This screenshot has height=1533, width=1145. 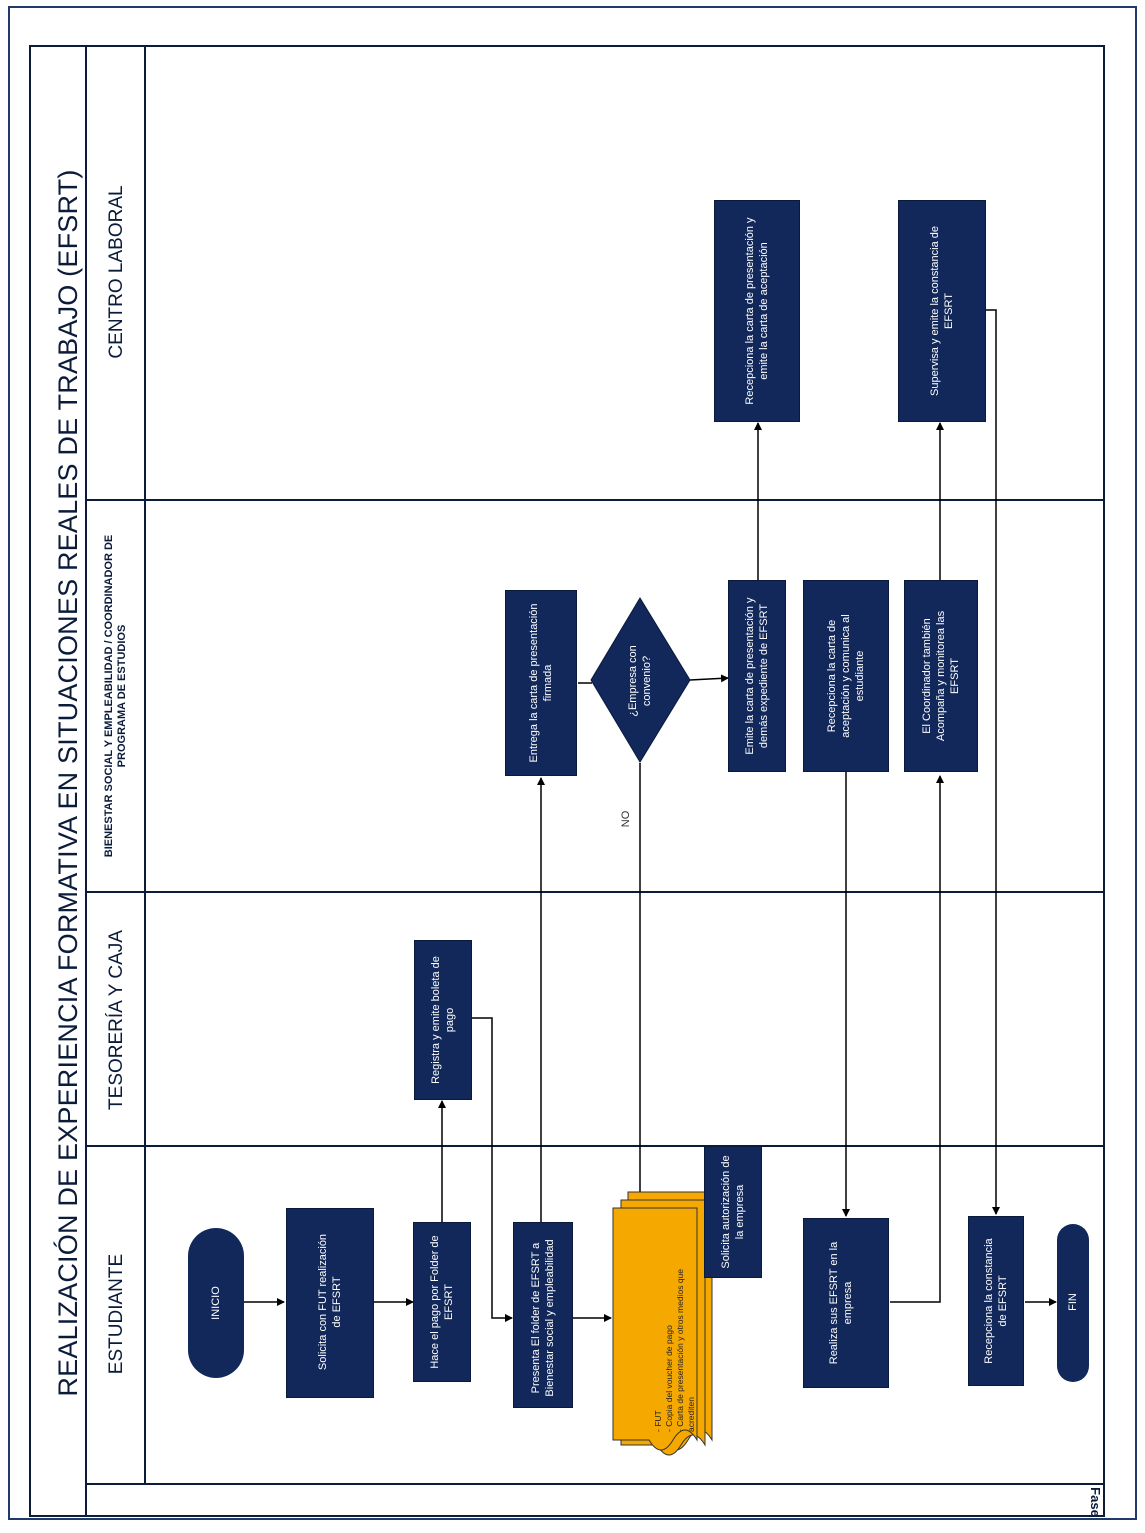 I want to click on solicita-autorizacion-box, so click(x=733, y=1212).